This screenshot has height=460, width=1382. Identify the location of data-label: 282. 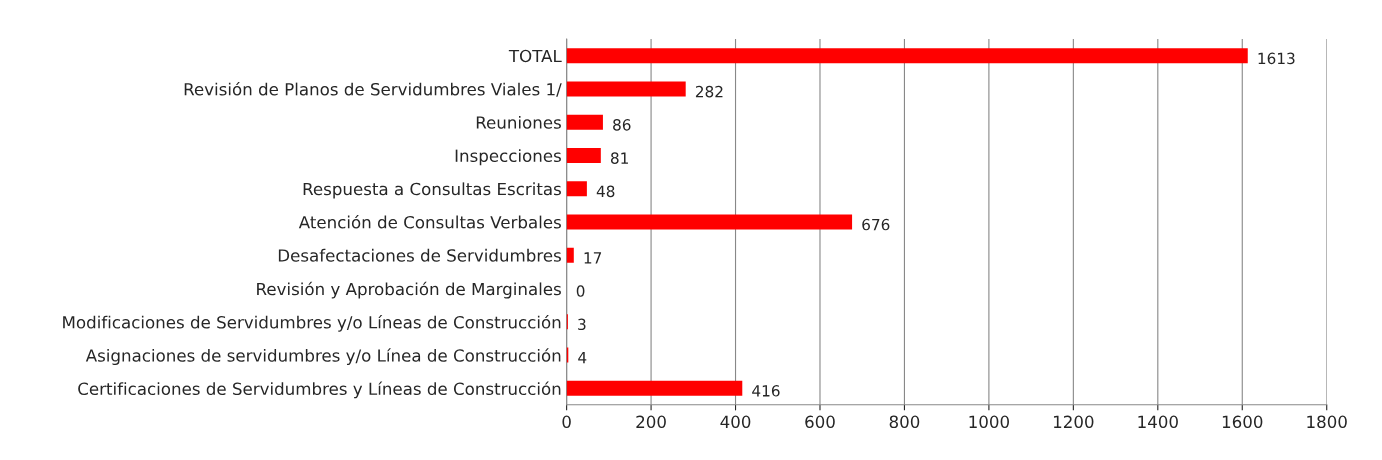
(709, 91).